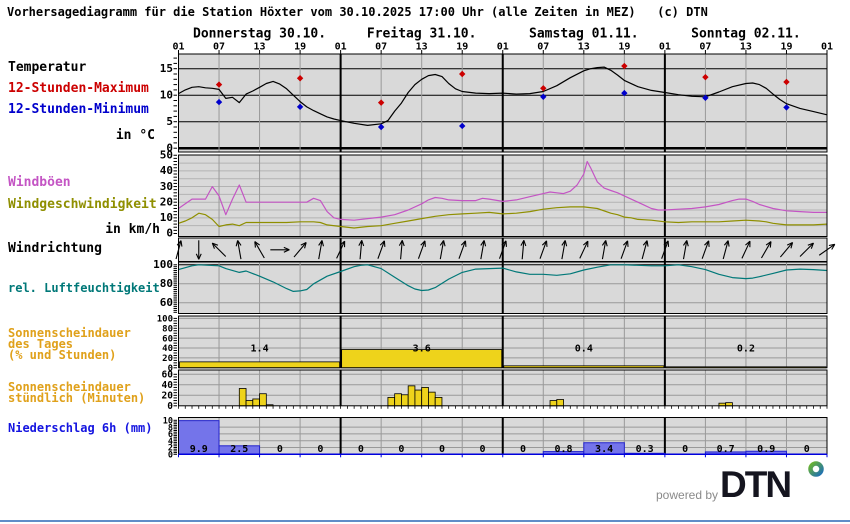 This screenshot has width=850, height=524. Describe the element at coordinates (166, 186) in the screenshot. I see `svg-text: 30` at that location.